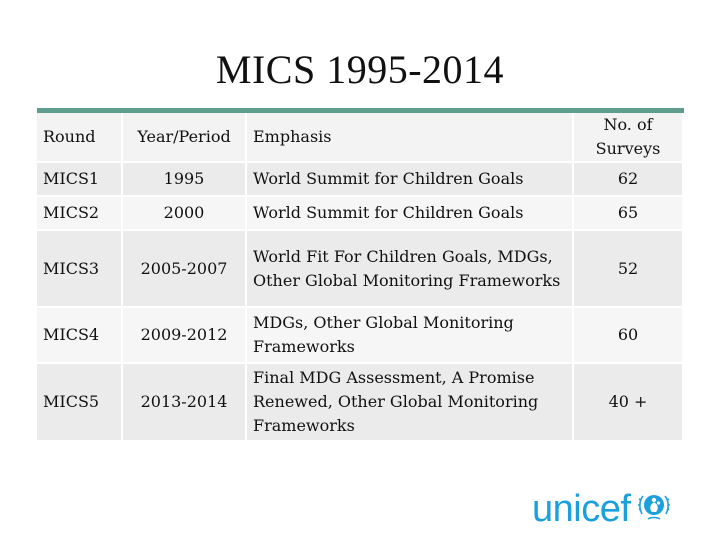 Image resolution: width=720 pixels, height=540 pixels. What do you see at coordinates (654, 508) in the screenshot?
I see `unicef-emblem-icon` at bounding box center [654, 508].